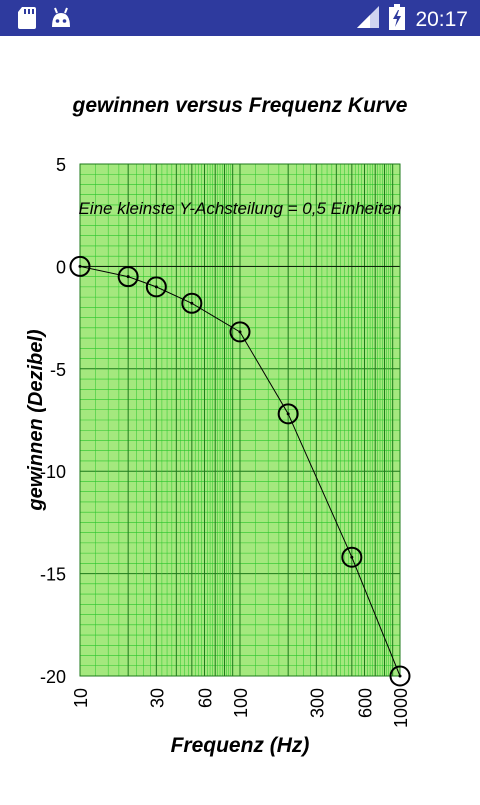  I want to click on x-tick-label: 60, so click(206, 698).